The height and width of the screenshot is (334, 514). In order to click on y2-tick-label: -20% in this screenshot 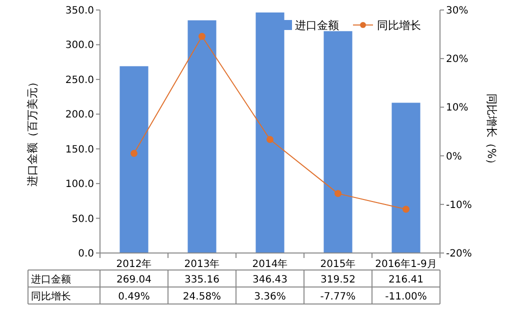, I will do `click(459, 254)`.